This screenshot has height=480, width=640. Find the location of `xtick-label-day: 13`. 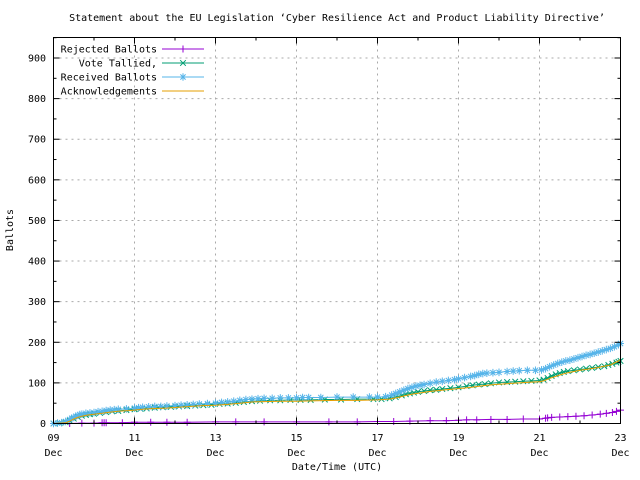

xtick-label-day: 13 is located at coordinates (215, 438).